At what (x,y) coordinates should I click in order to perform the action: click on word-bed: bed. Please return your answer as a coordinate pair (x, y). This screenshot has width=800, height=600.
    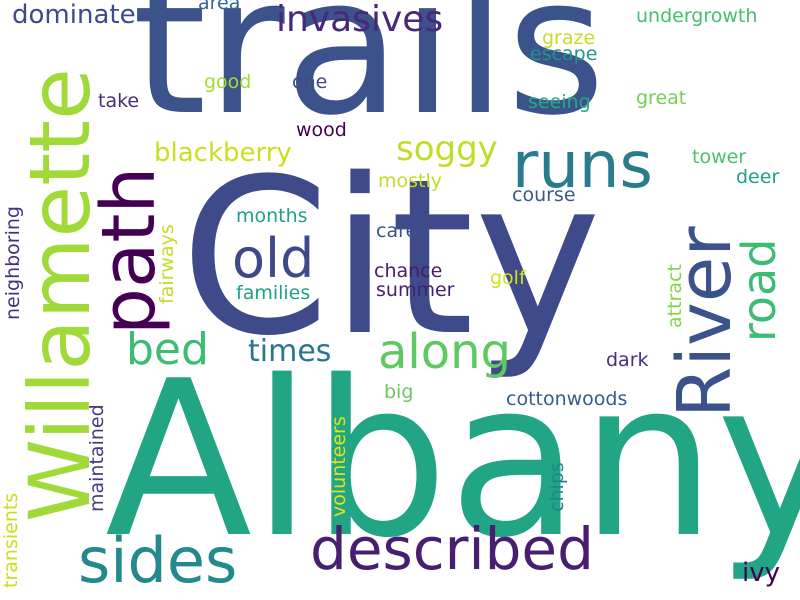
    Looking at the image, I should click on (167, 349).